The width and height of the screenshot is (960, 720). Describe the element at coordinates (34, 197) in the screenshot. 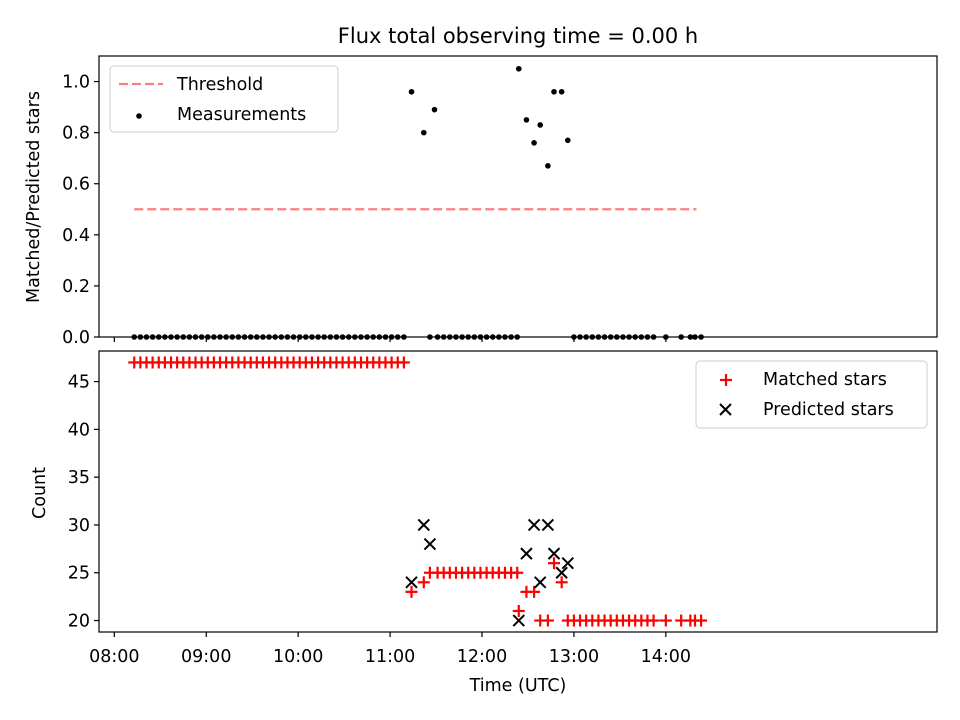

I see `top-y-axis-label: Matched/Predicted stars` at that location.